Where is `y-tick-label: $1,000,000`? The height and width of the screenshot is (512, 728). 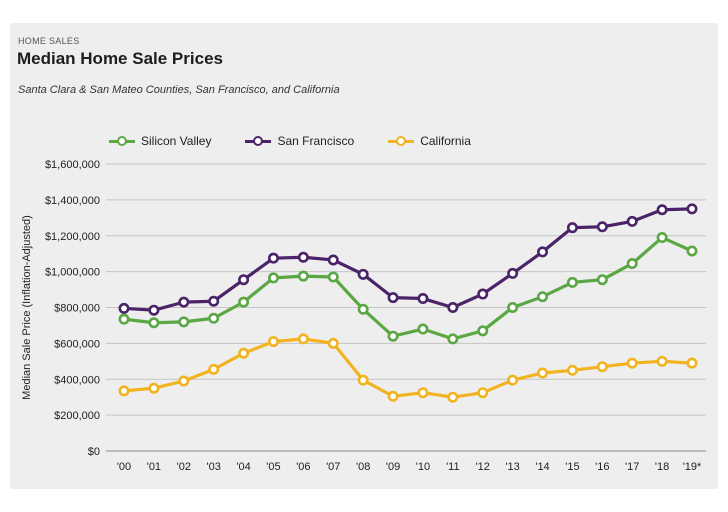 y-tick-label: $1,000,000 is located at coordinates (72, 273).